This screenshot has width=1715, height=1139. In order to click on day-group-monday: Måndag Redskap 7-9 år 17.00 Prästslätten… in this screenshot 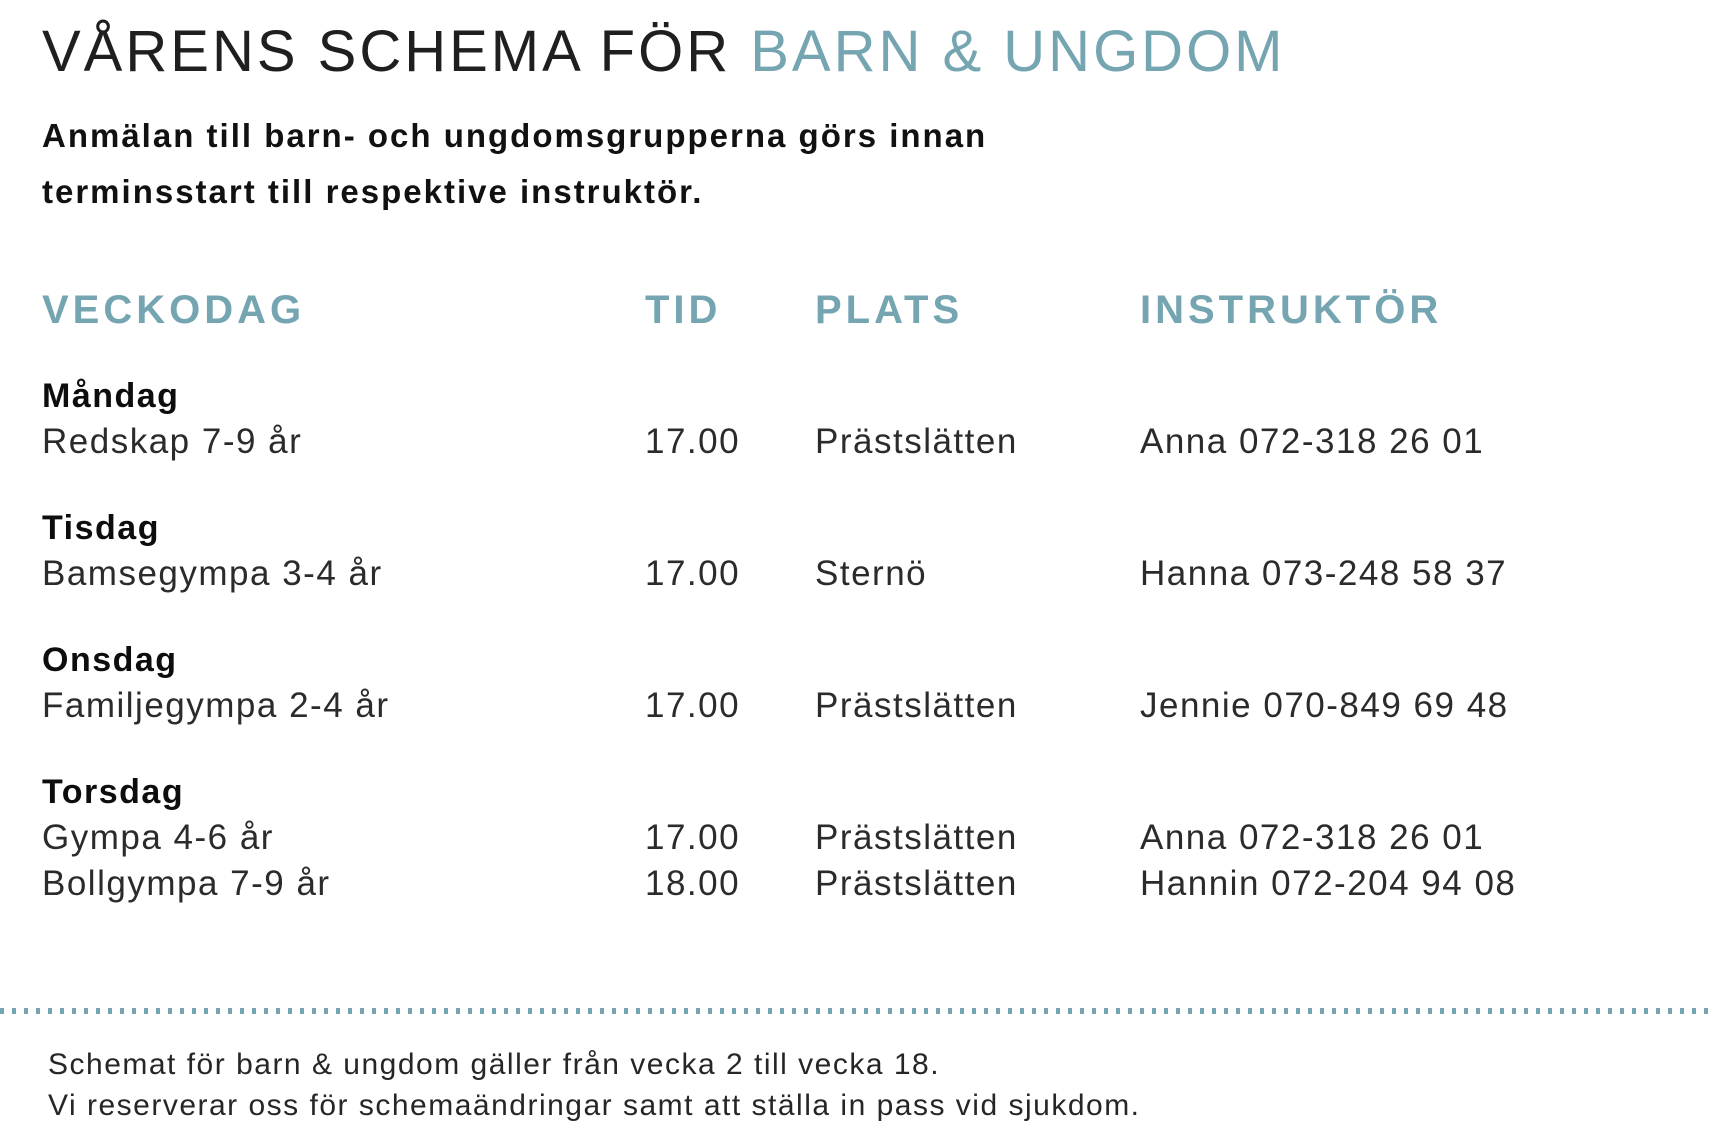, I will do `click(858, 419)`.